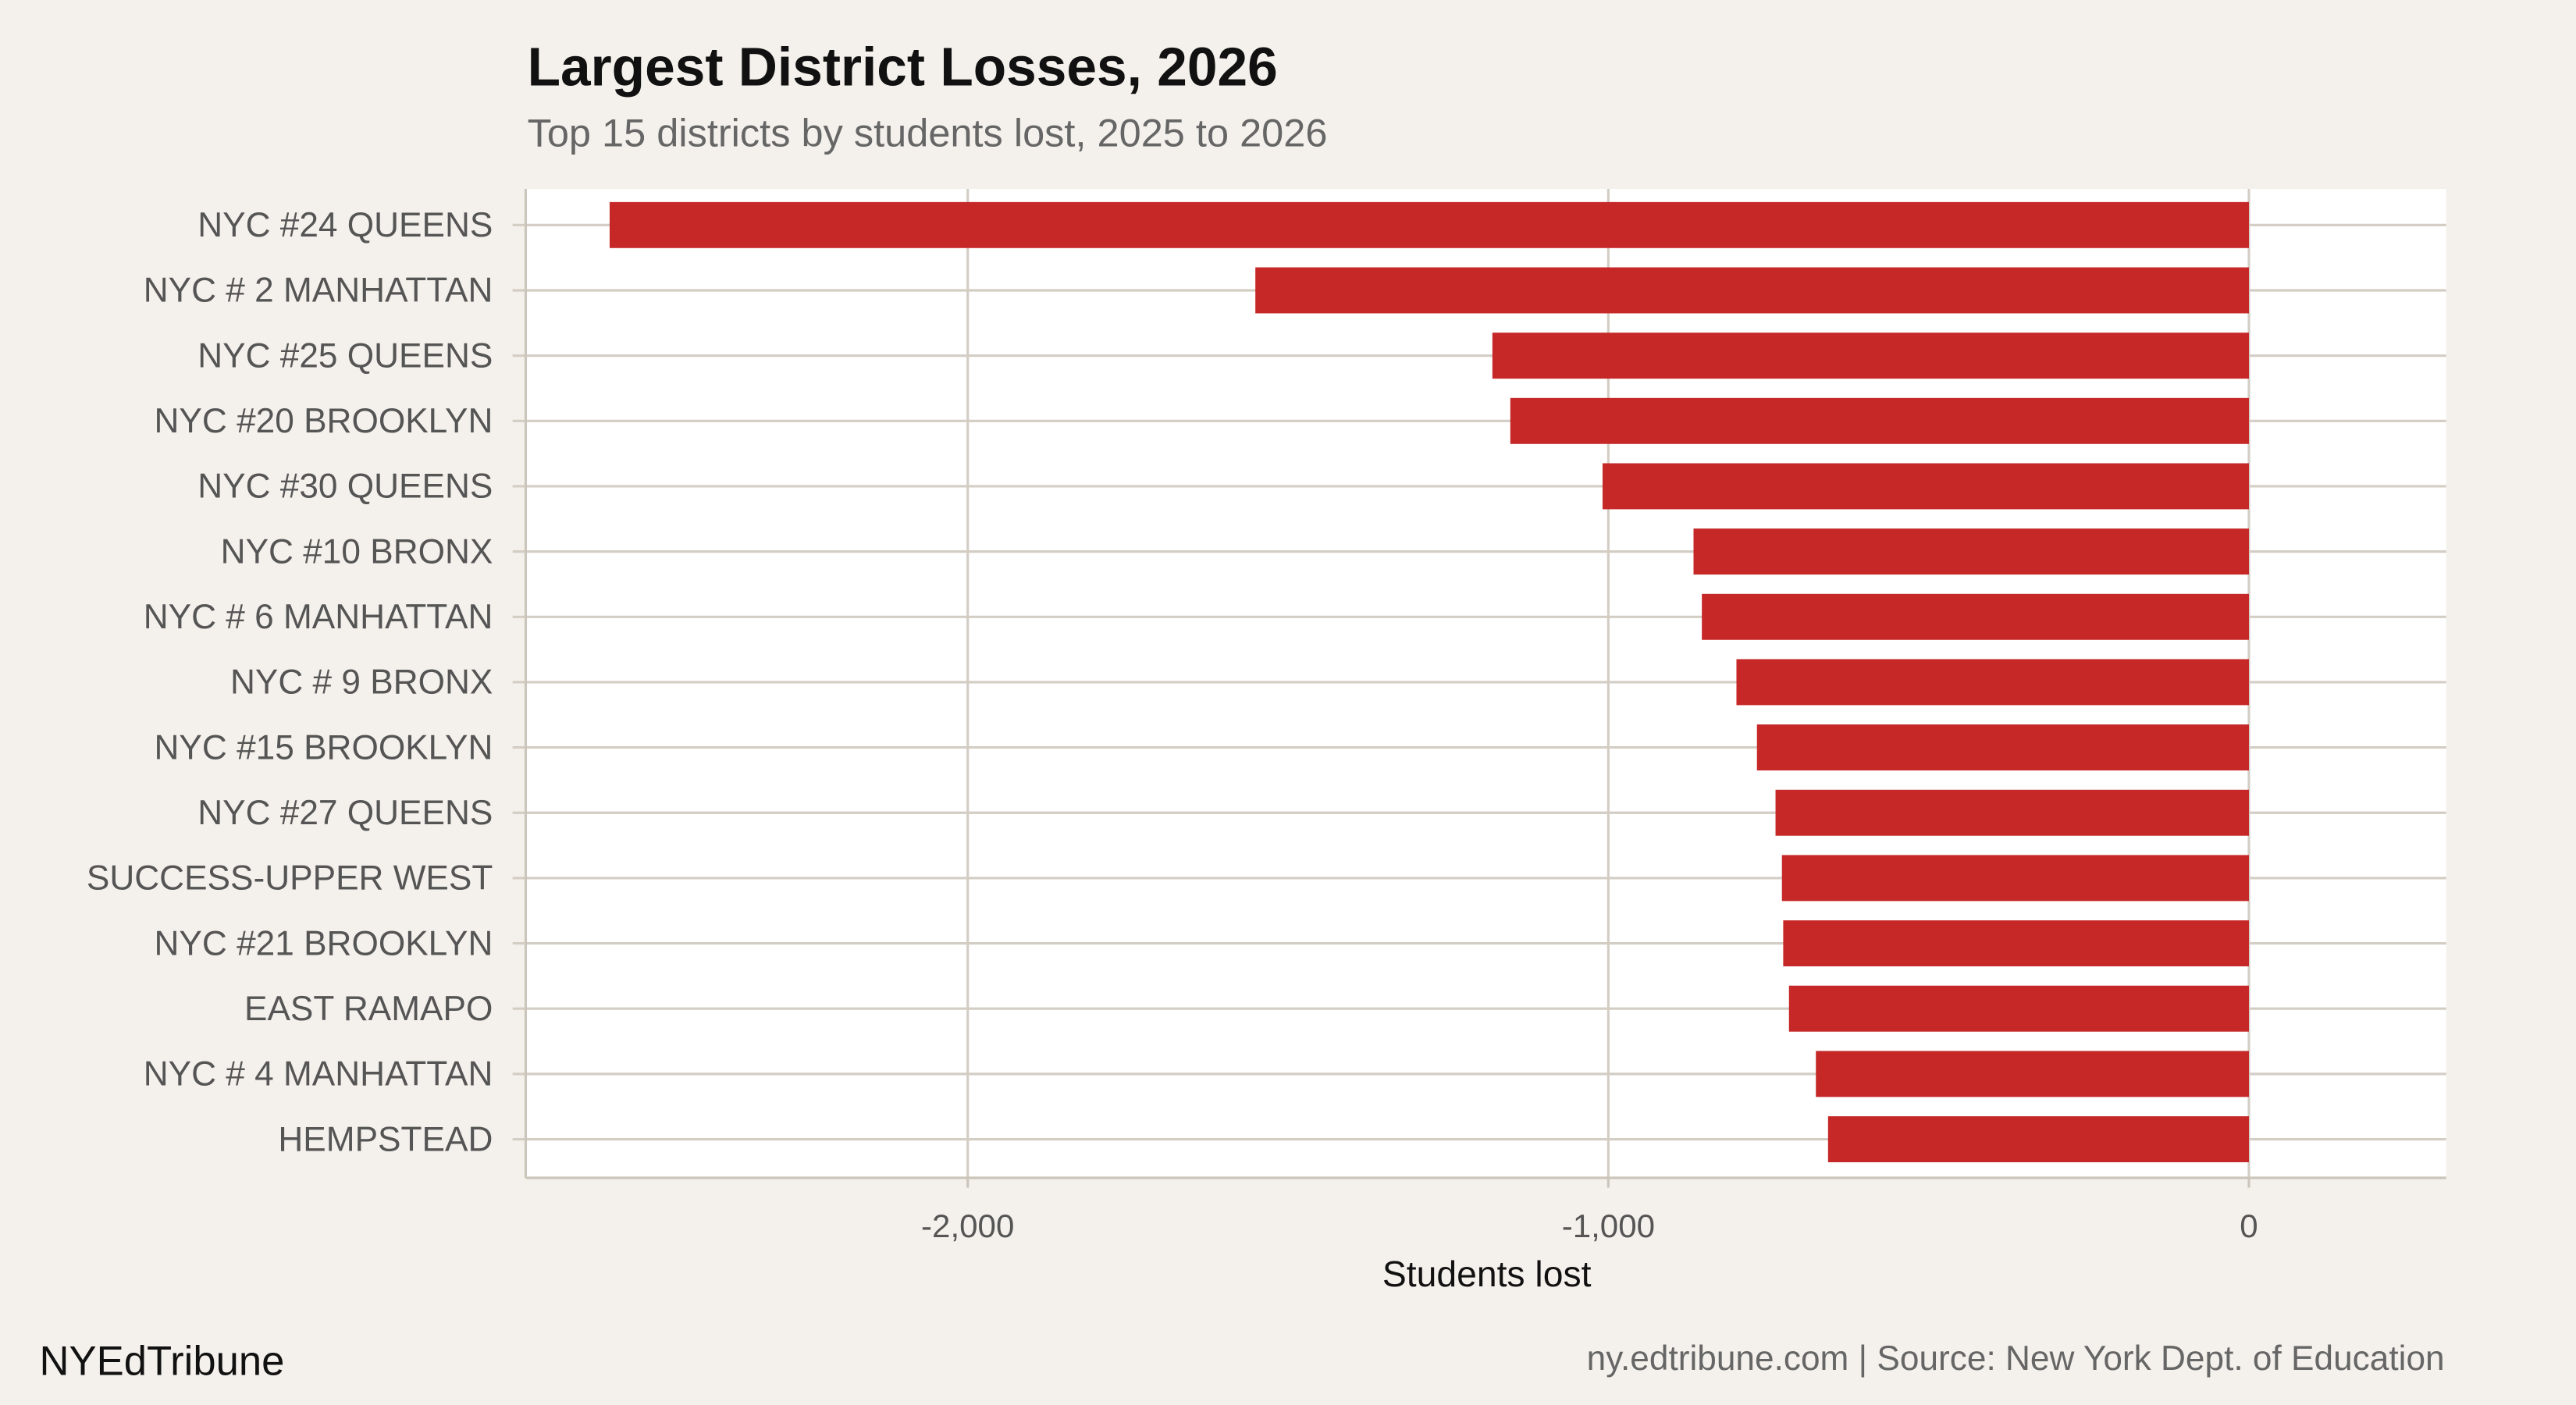 The width and height of the screenshot is (2576, 1405). Describe the element at coordinates (318, 617) in the screenshot. I see `y-tick-label: NYC # 6 MANHATTAN` at that location.